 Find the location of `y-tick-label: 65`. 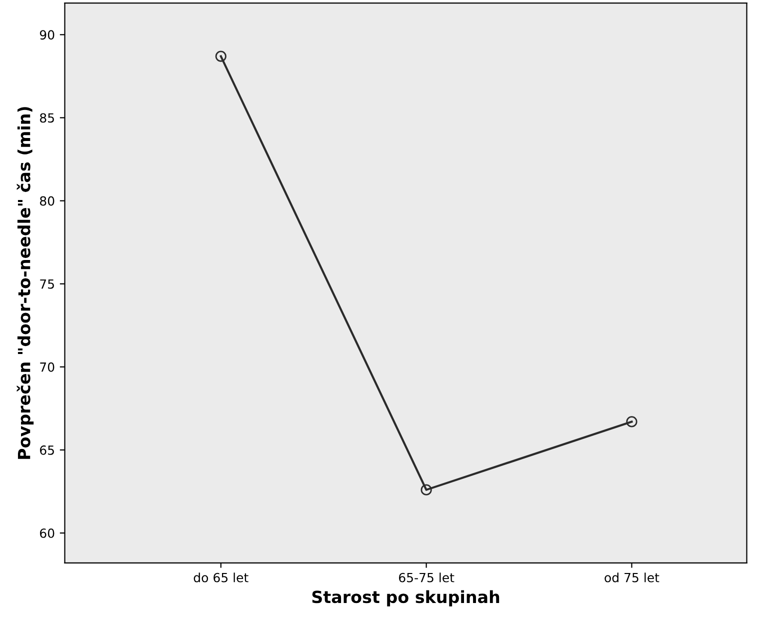

y-tick-label: 65 is located at coordinates (47, 450).